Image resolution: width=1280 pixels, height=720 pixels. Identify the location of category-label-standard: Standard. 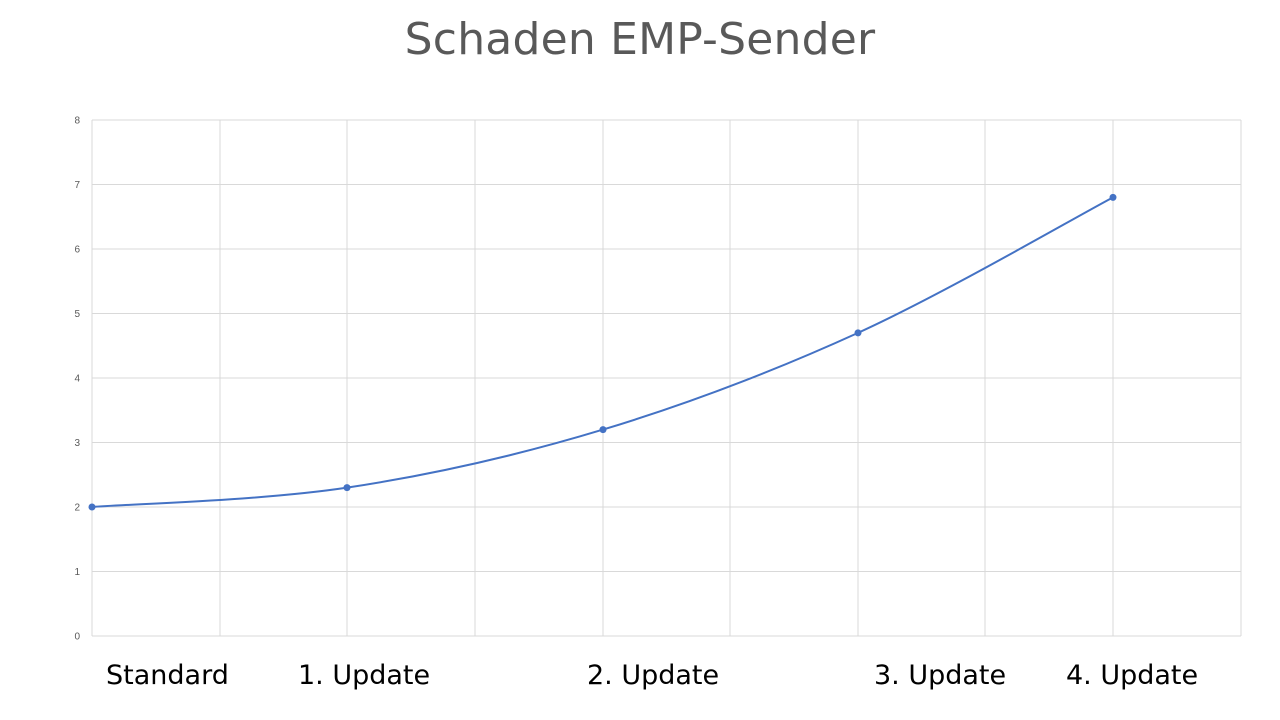
(167, 675).